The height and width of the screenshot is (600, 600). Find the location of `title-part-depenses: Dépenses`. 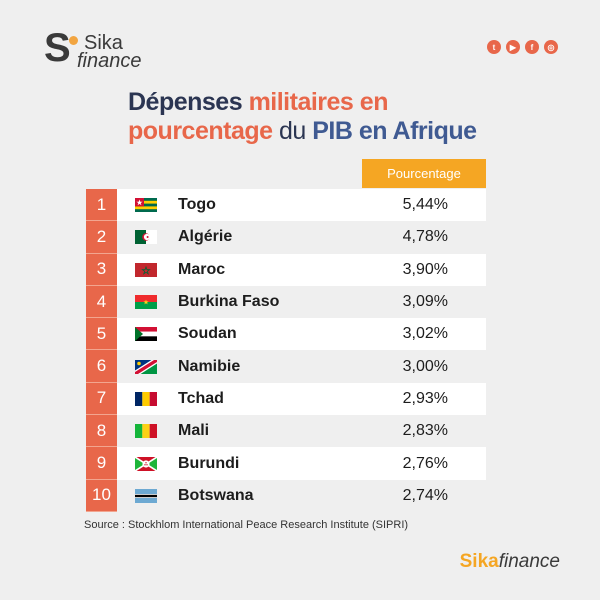

title-part-depenses: Dépenses is located at coordinates (188, 102).